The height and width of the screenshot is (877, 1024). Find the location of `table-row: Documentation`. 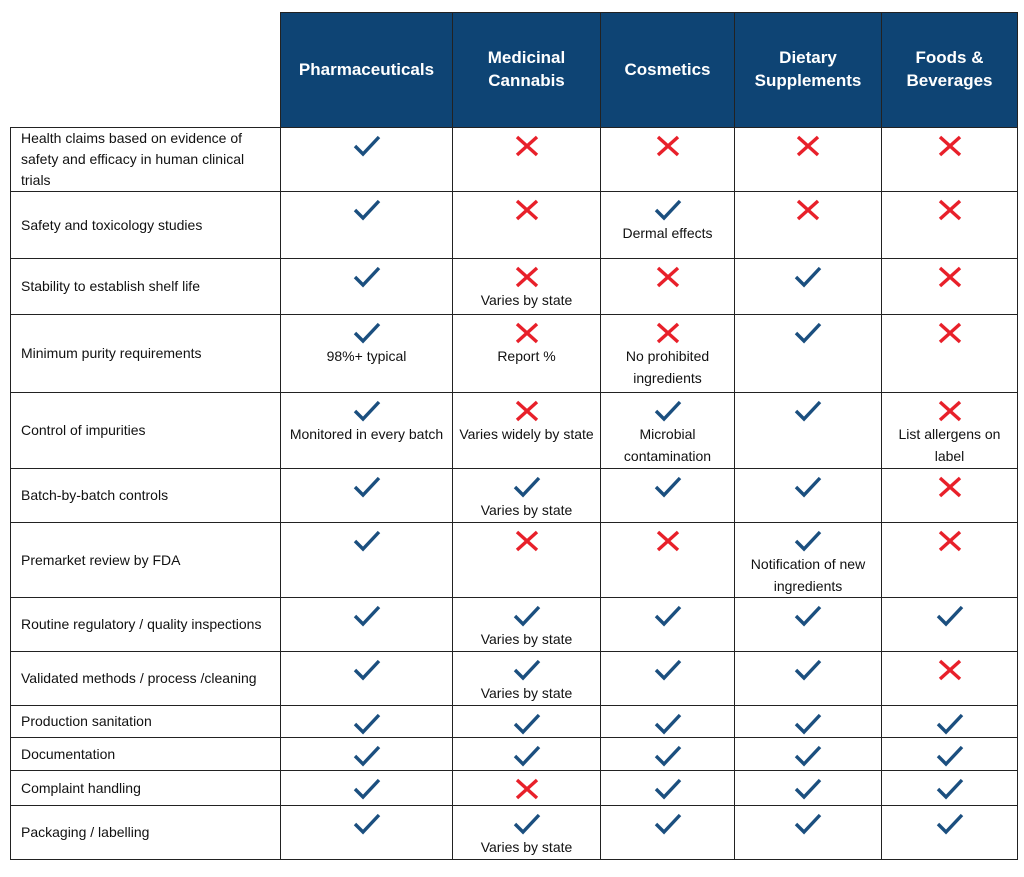

table-row: Documentation is located at coordinates (514, 754).